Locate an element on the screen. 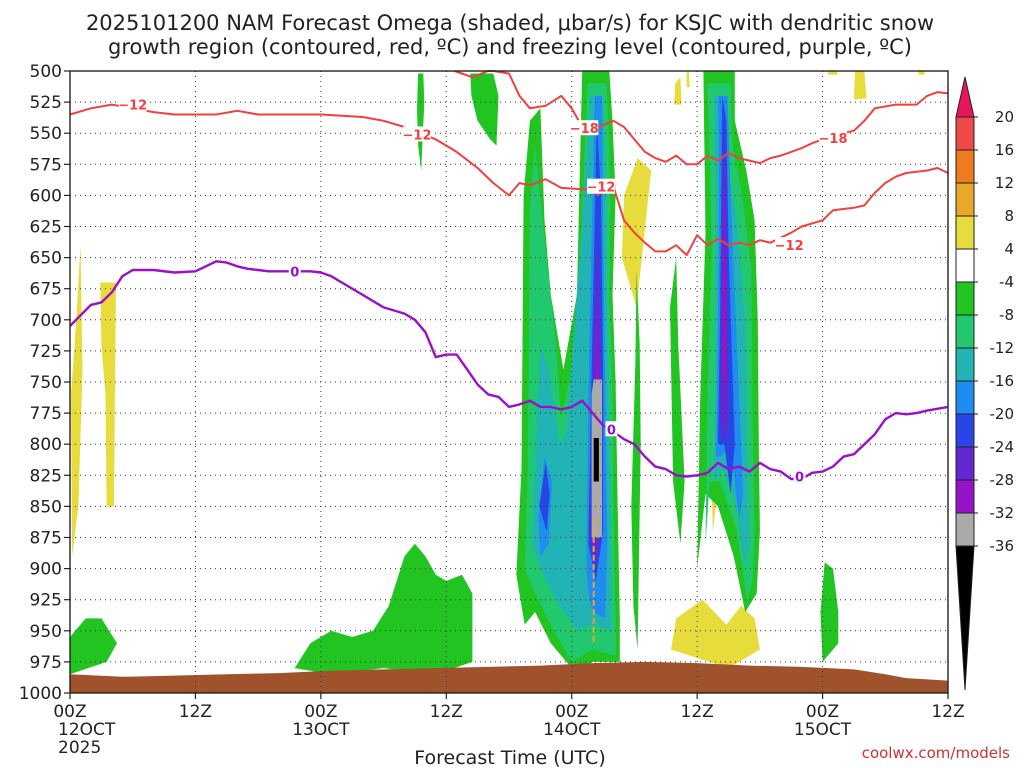  y-tick-label-925: 925 is located at coordinates (46, 601).